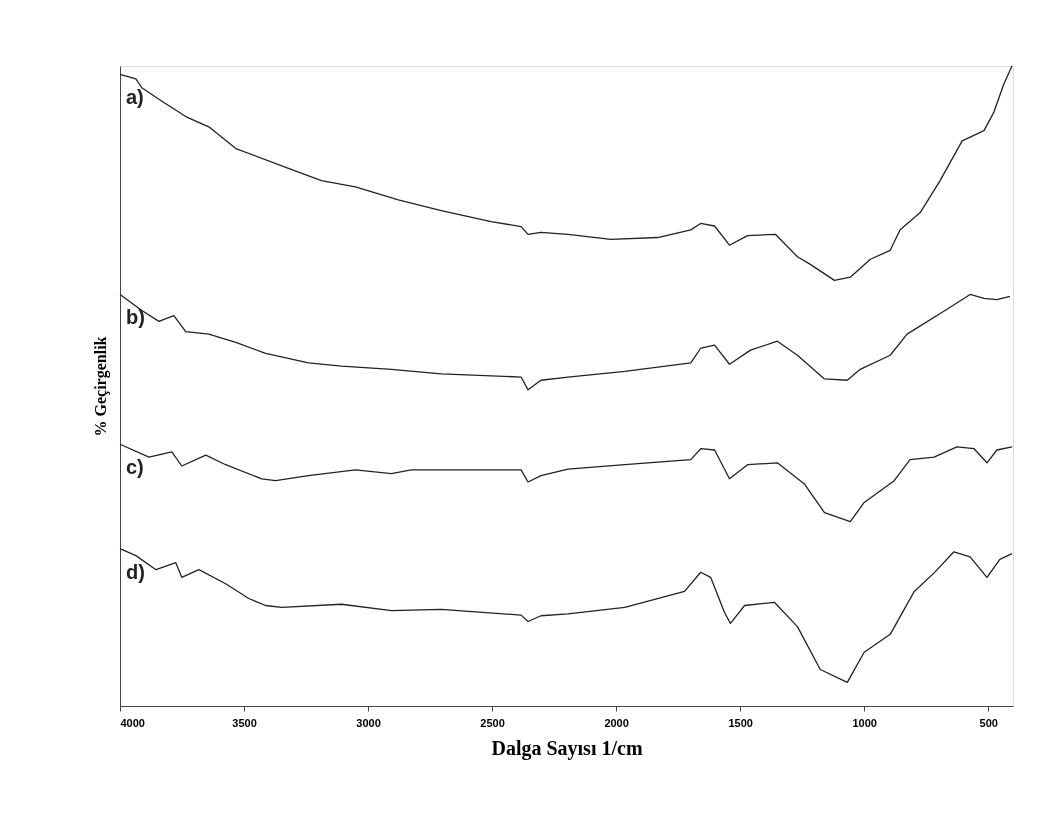 The height and width of the screenshot is (823, 1049). I want to click on series-label: a), so click(135, 97).